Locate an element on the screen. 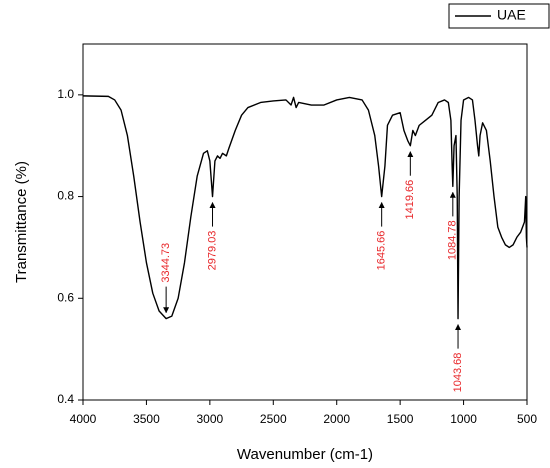  x-axis-label: Wavenumber (cm-1) is located at coordinates (305, 454).